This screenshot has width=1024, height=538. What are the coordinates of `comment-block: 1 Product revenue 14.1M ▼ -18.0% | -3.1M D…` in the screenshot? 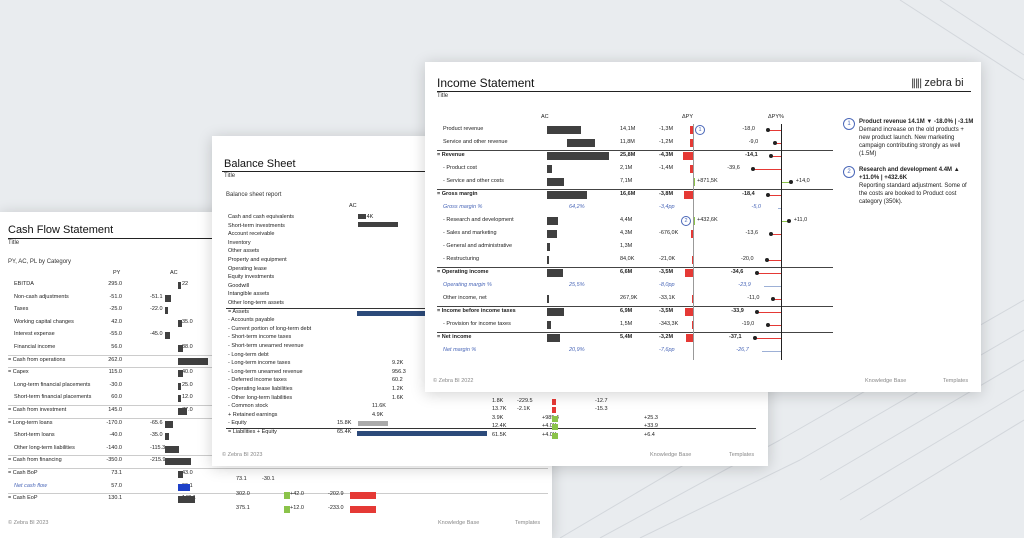 It's located at (909, 138).